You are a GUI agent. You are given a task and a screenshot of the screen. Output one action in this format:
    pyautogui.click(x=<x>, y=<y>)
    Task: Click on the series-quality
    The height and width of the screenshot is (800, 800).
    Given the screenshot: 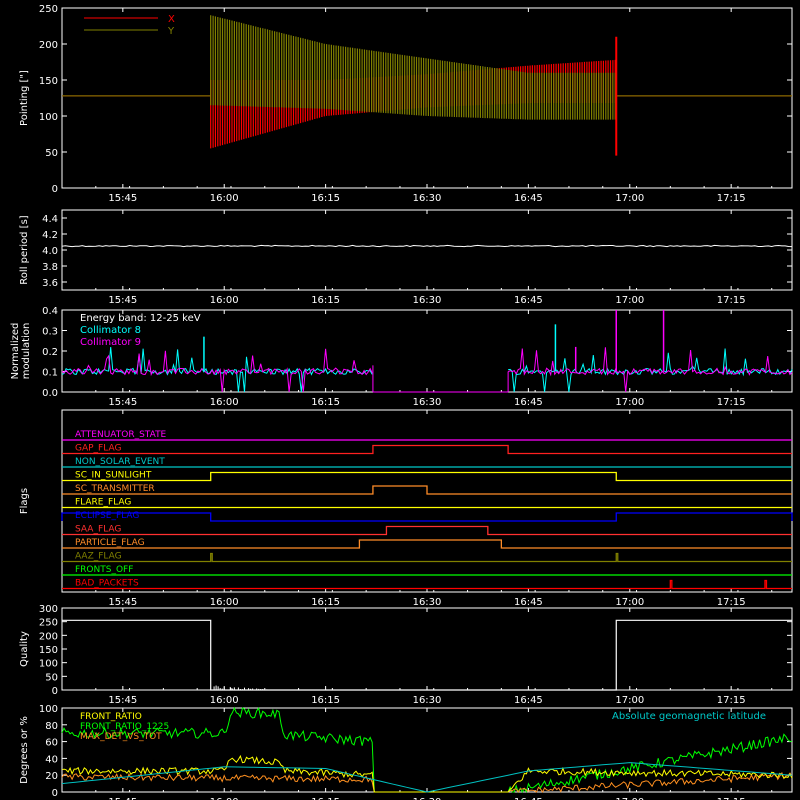 What is the action you would take?
    pyautogui.click(x=427, y=655)
    